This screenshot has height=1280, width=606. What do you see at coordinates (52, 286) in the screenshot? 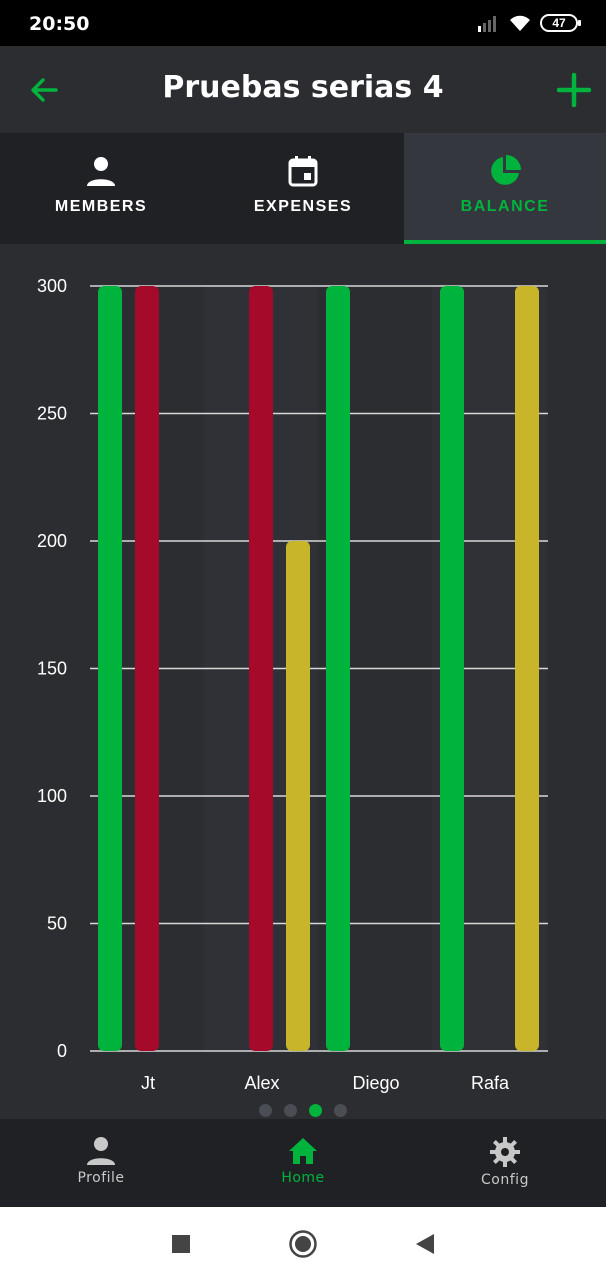
I see `y-tick-label: 300` at bounding box center [52, 286].